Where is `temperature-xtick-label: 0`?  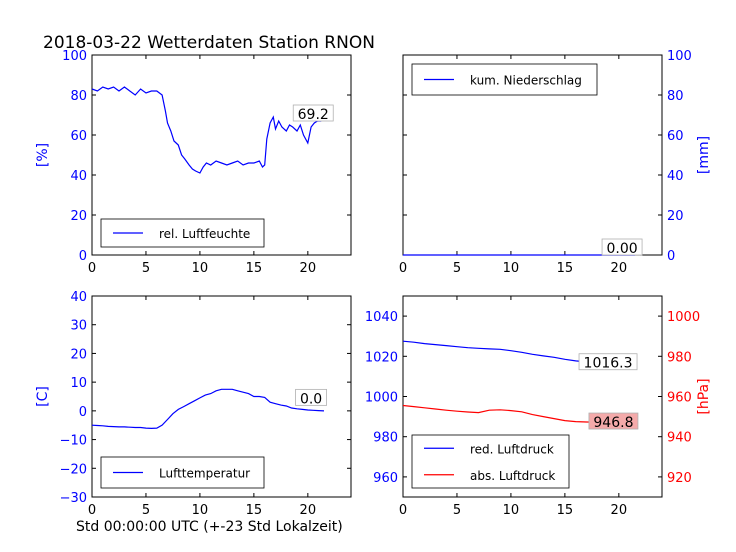
temperature-xtick-label: 0 is located at coordinates (92, 510).